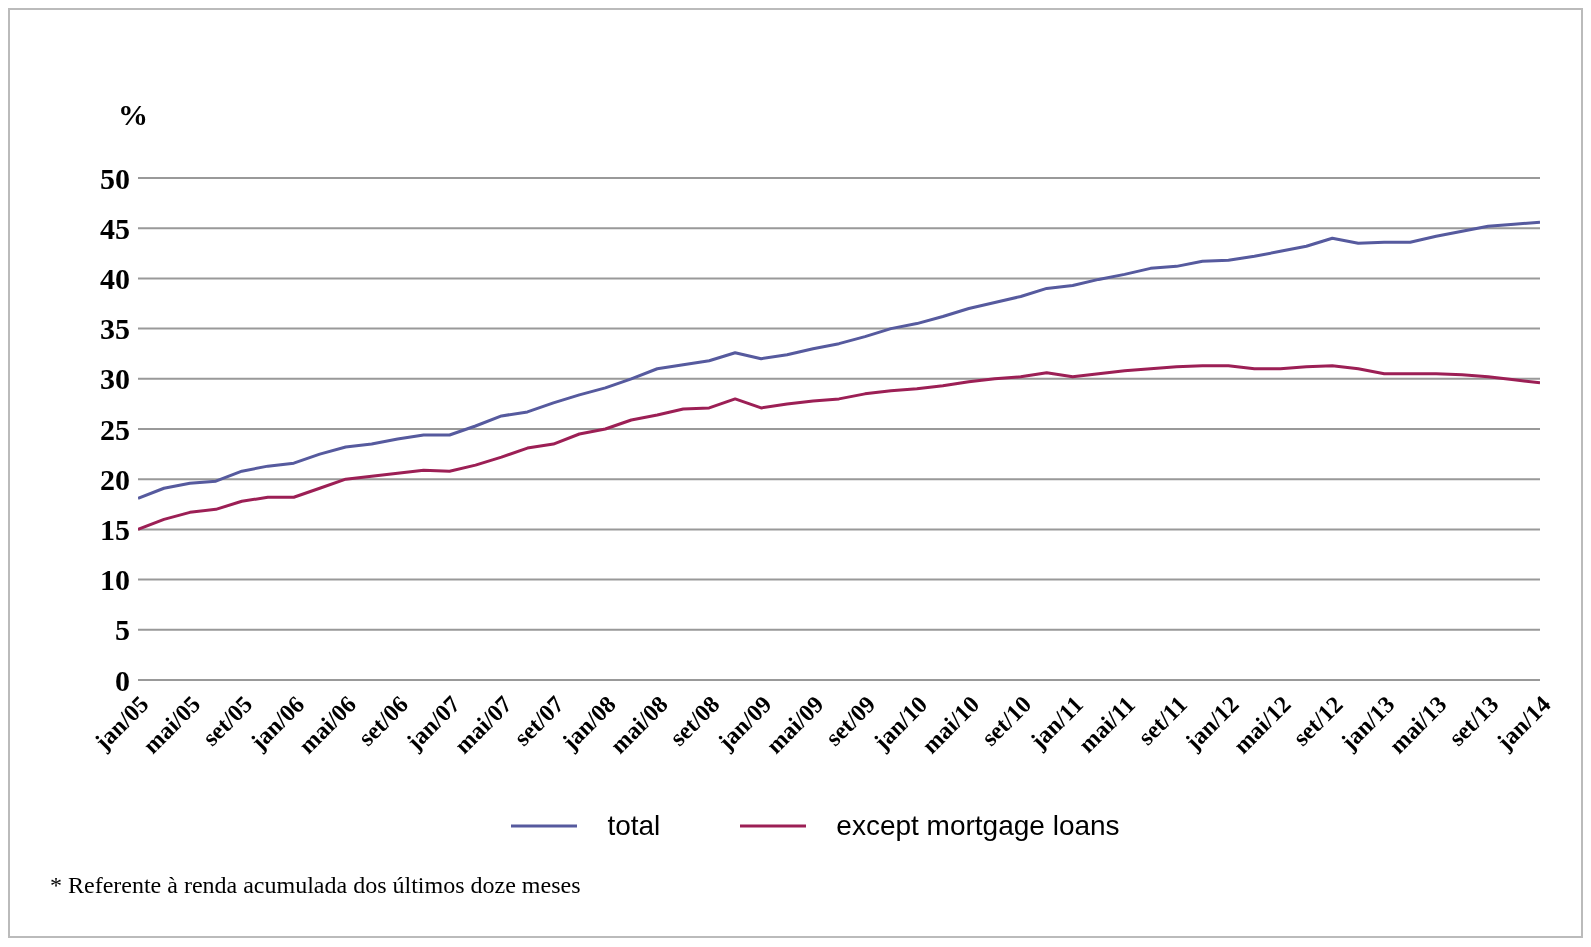  Describe the element at coordinates (115, 279) in the screenshot. I see `y-tick-label: 40` at that location.